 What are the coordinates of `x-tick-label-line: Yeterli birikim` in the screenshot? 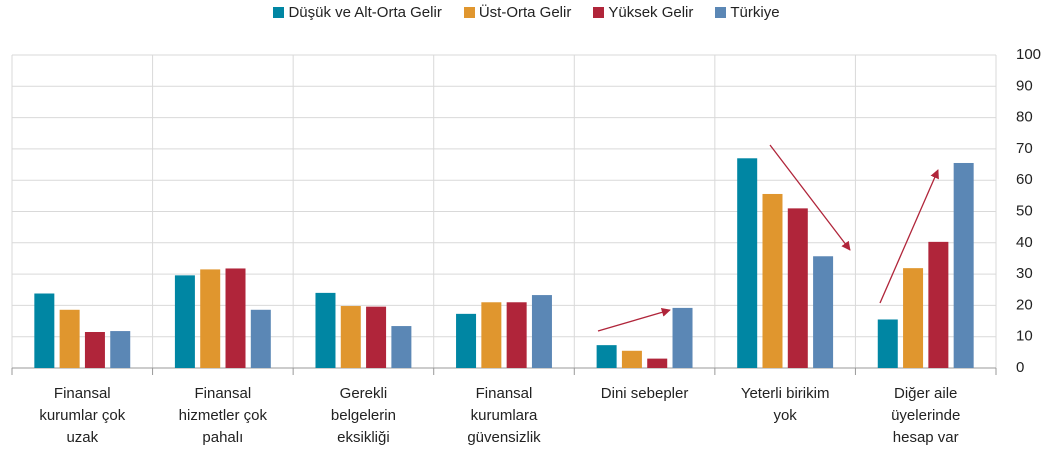 It's located at (785, 393).